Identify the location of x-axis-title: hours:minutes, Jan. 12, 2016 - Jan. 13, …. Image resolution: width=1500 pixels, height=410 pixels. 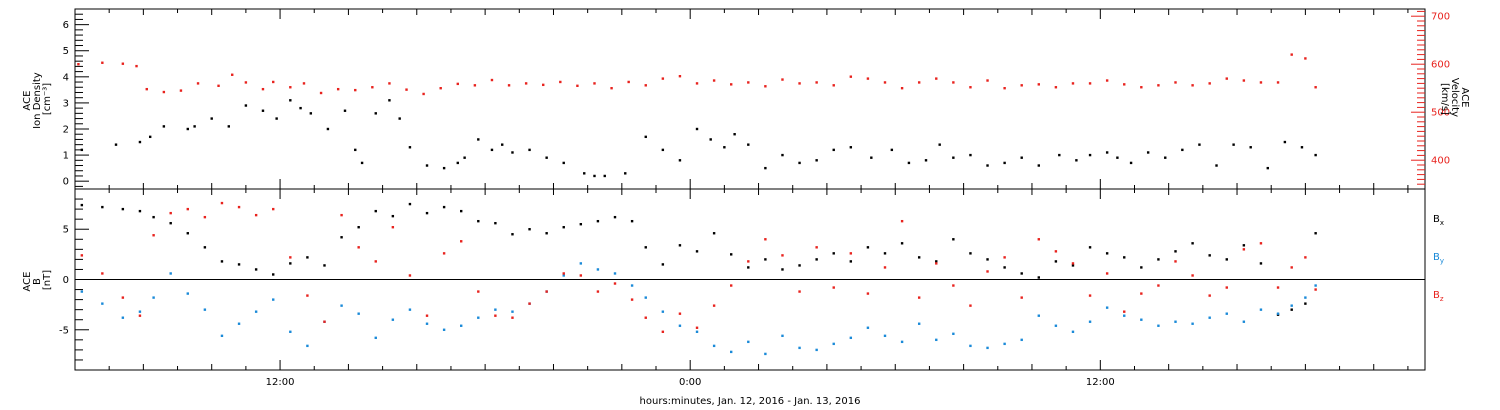
(750, 401).